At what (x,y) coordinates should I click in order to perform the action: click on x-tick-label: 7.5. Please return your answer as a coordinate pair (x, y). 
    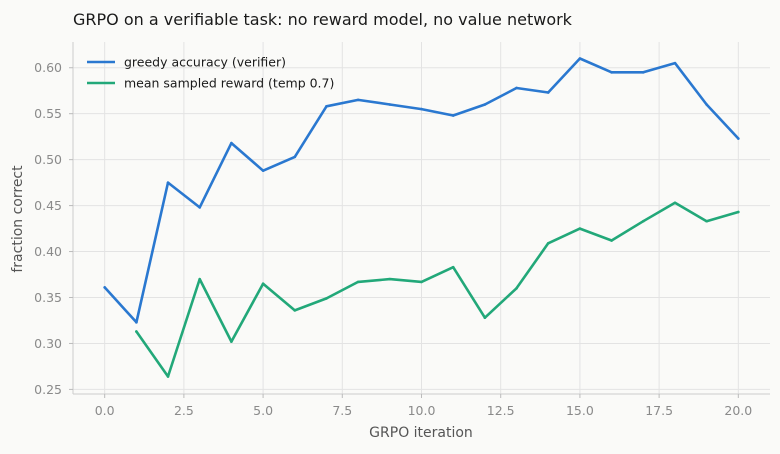
    Looking at the image, I should click on (342, 410).